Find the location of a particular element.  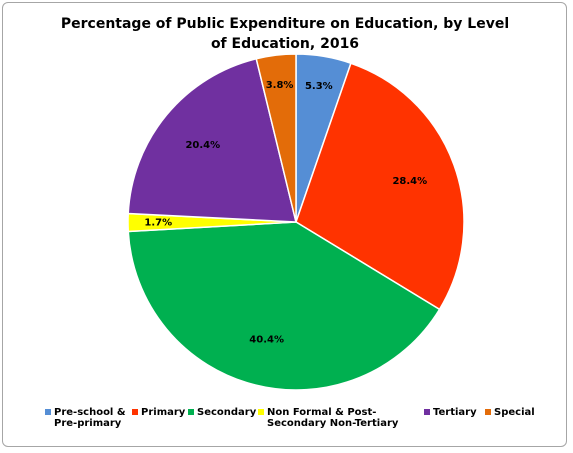

data-label: 5.3% is located at coordinates (319, 86).